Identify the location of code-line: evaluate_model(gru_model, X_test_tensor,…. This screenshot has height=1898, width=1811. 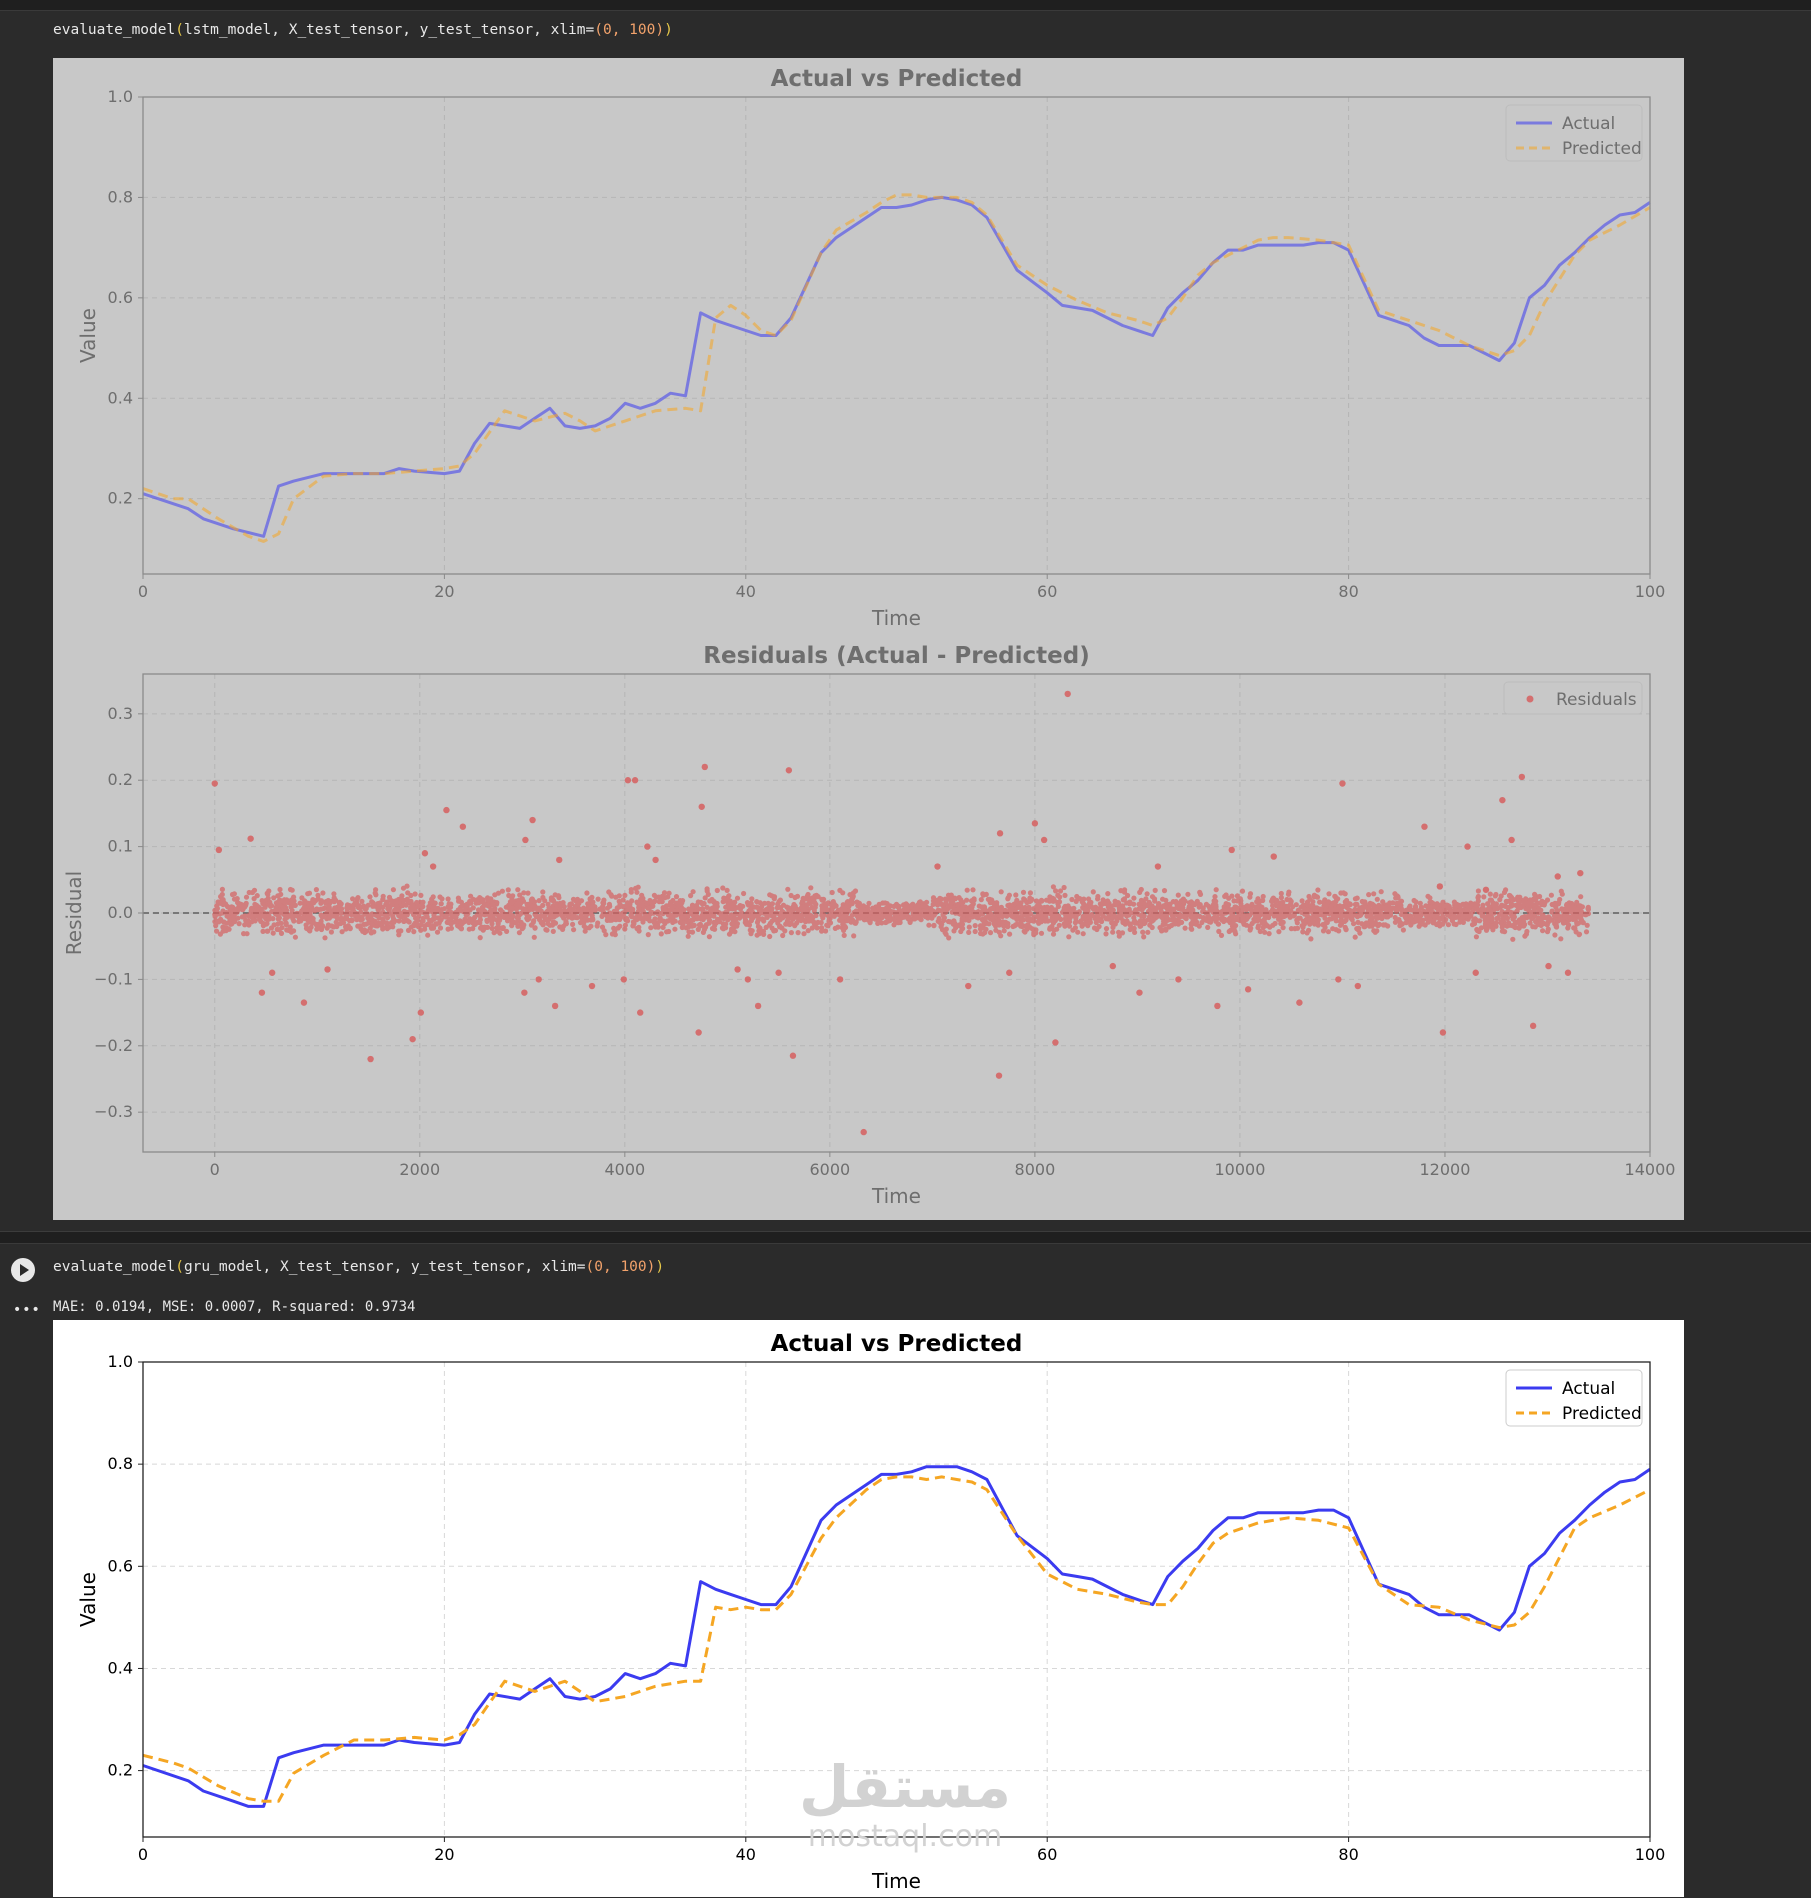
(358, 1267).